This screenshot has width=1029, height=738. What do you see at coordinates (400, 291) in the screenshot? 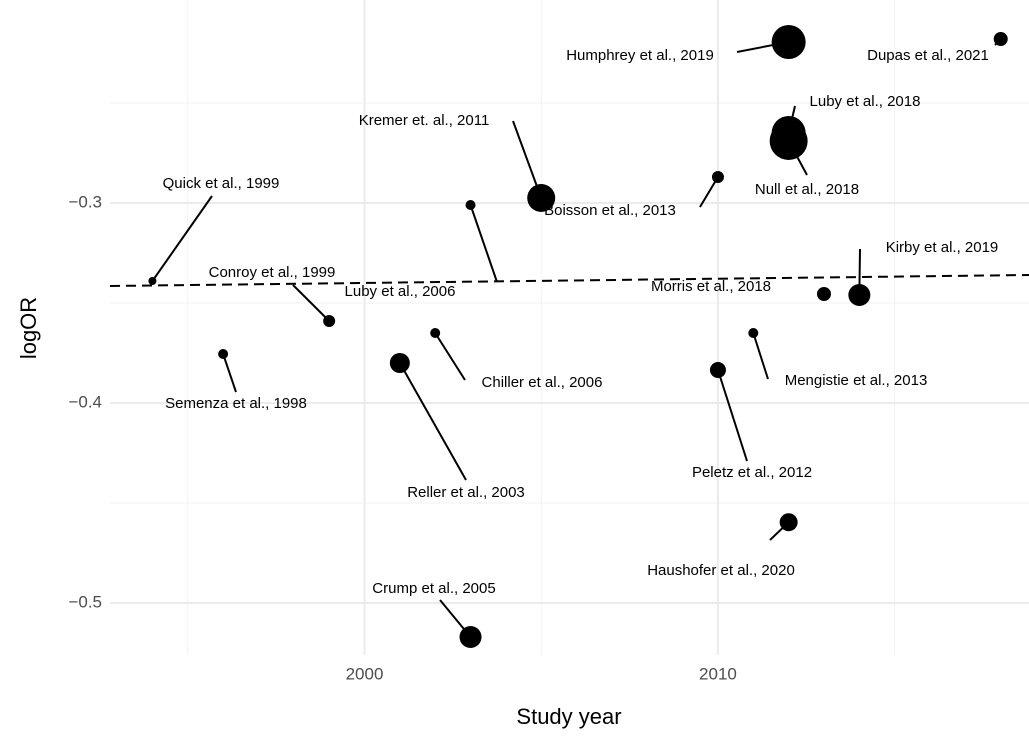
I see `point-label: Luby et al., 2006` at bounding box center [400, 291].